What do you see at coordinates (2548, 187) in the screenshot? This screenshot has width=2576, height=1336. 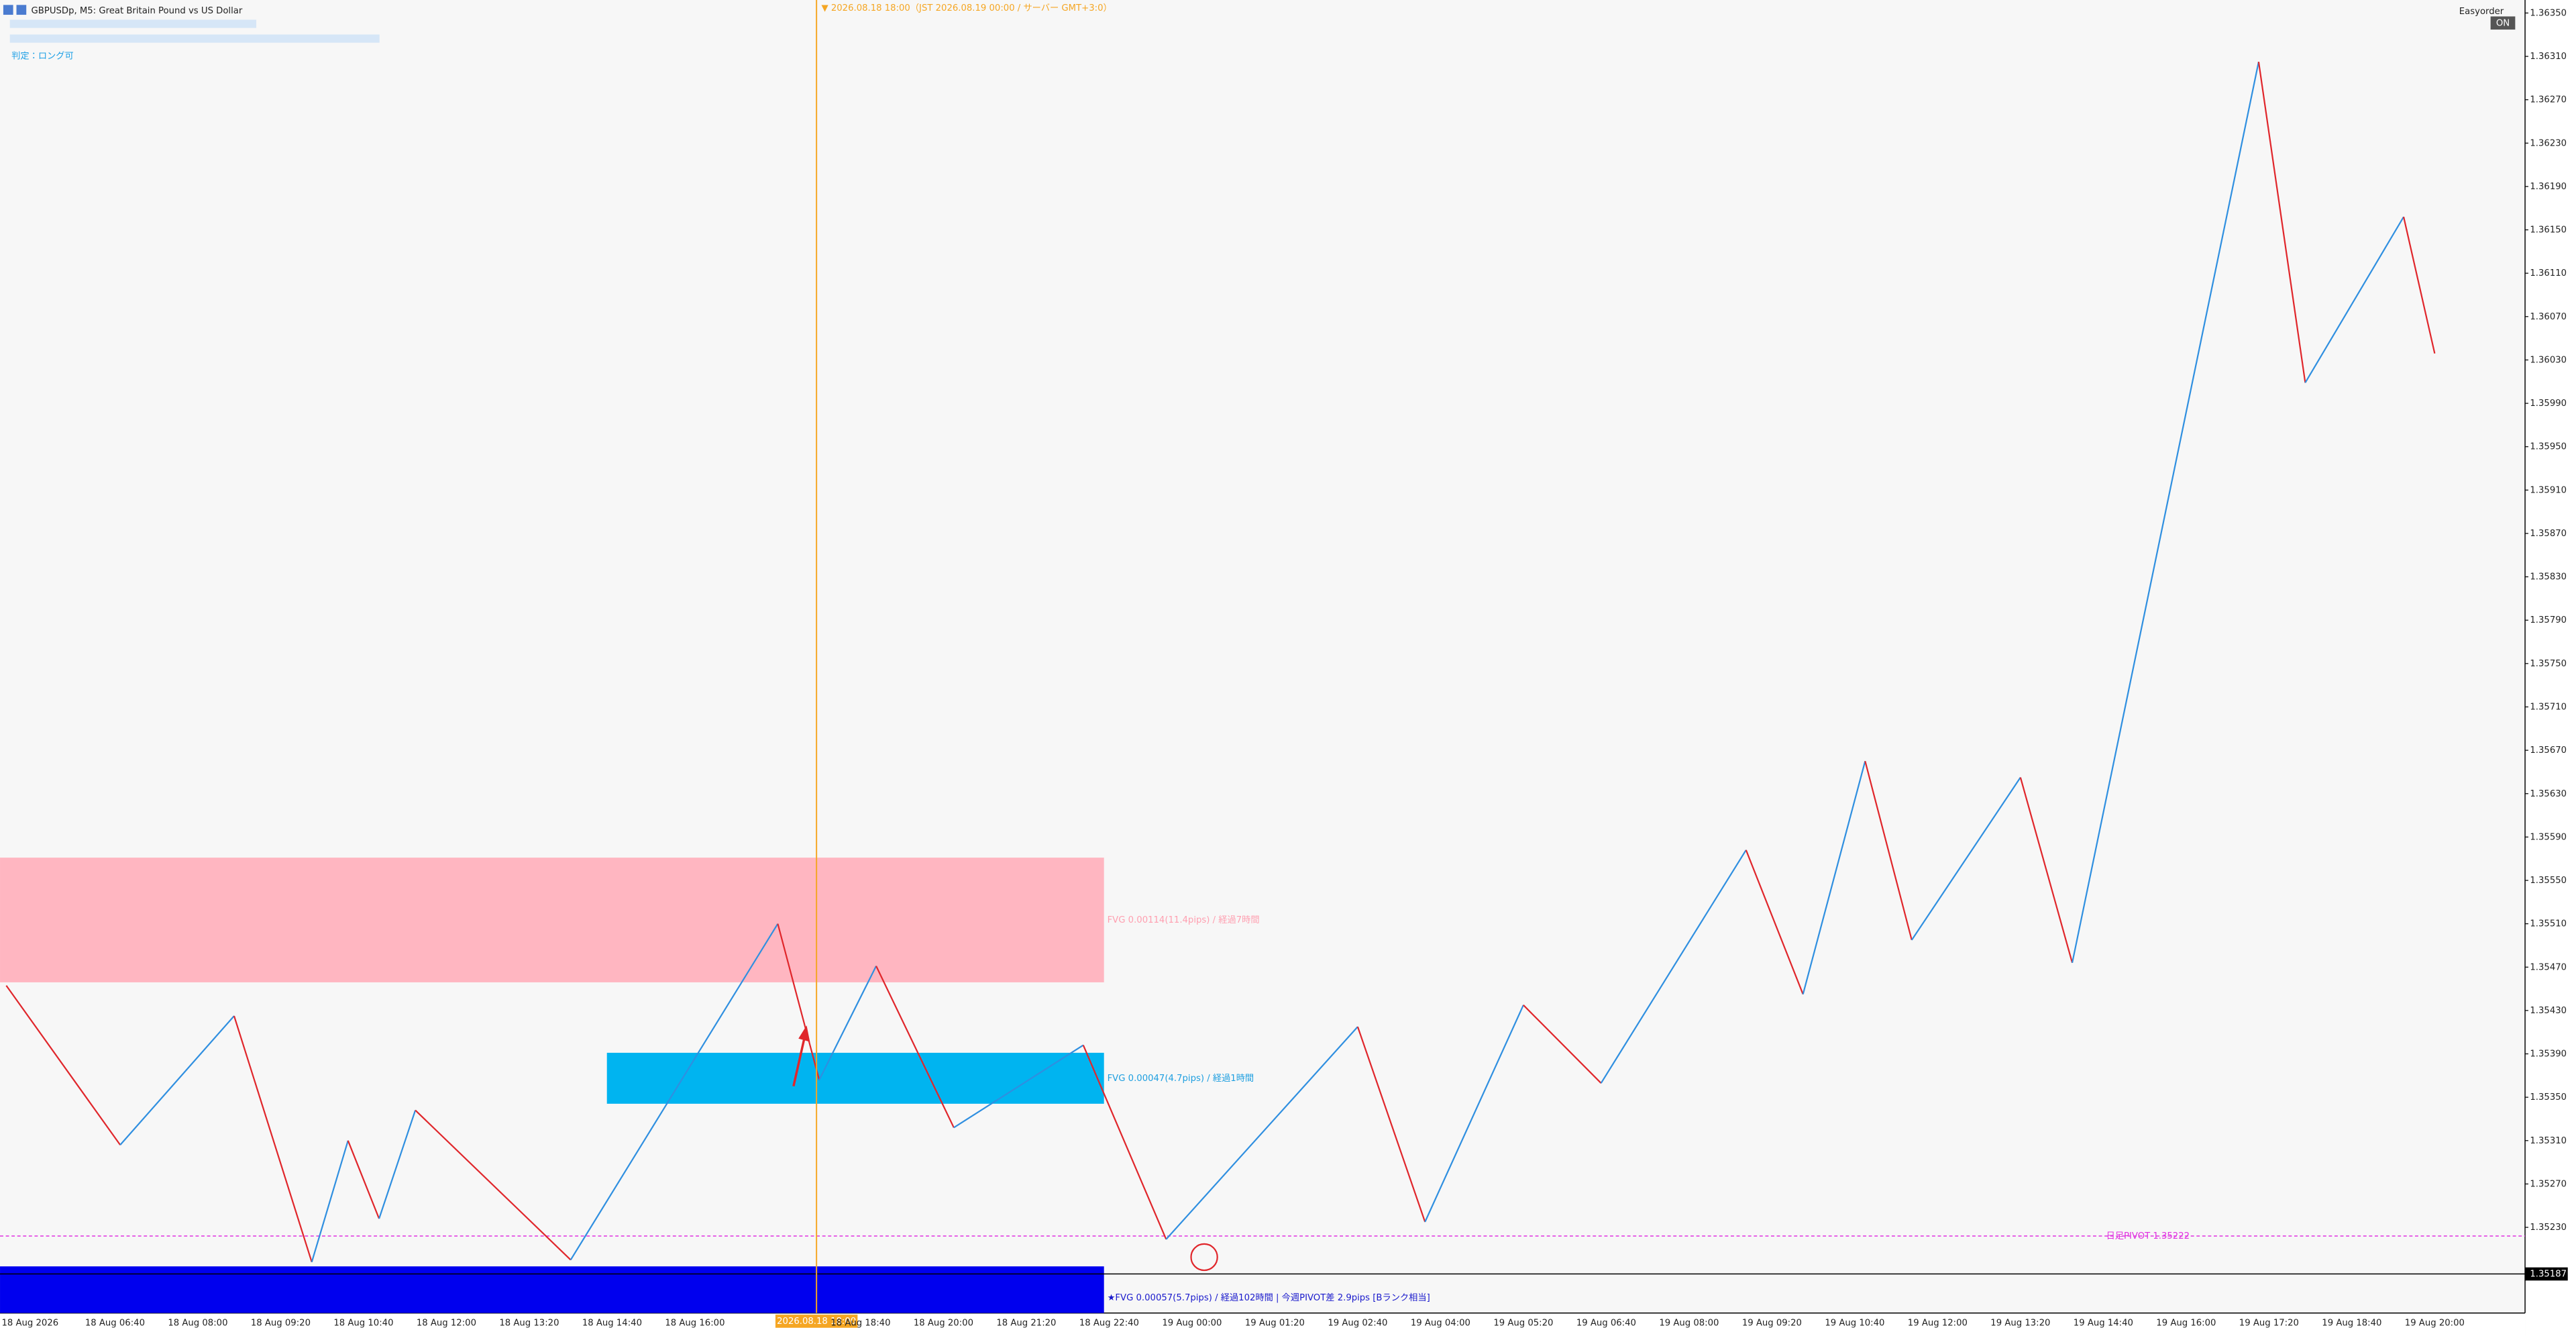 I see `y-tick-label: 1.36190` at bounding box center [2548, 187].